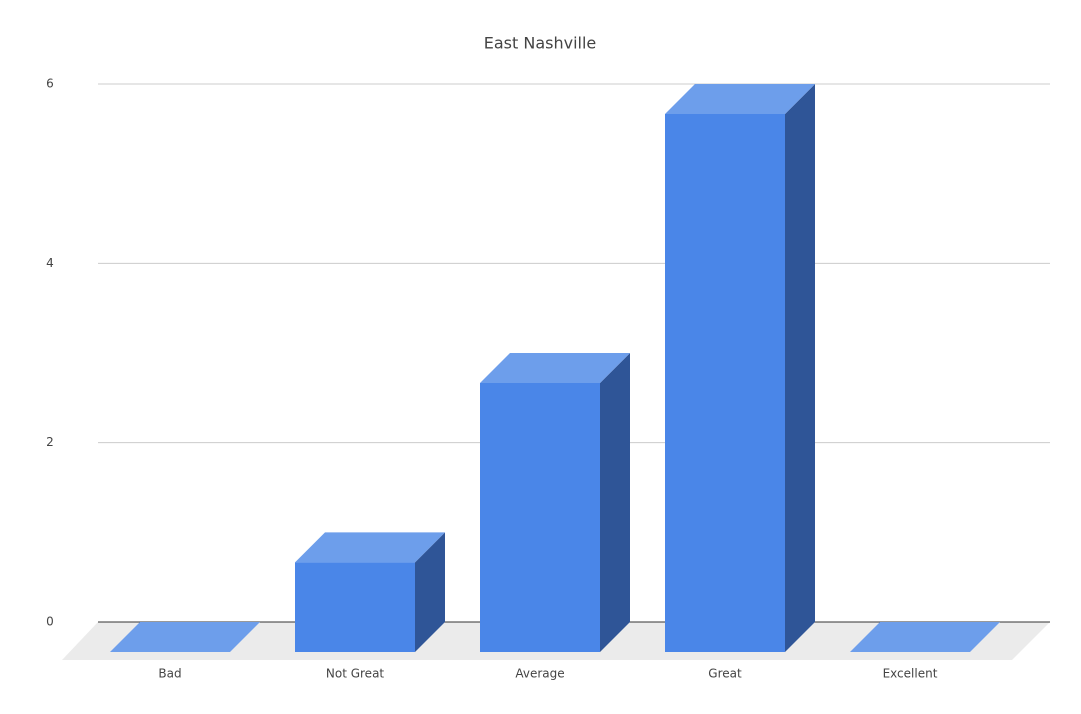 The width and height of the screenshot is (1081, 714). What do you see at coordinates (50, 442) in the screenshot?
I see `y-tick-label: 2` at bounding box center [50, 442].